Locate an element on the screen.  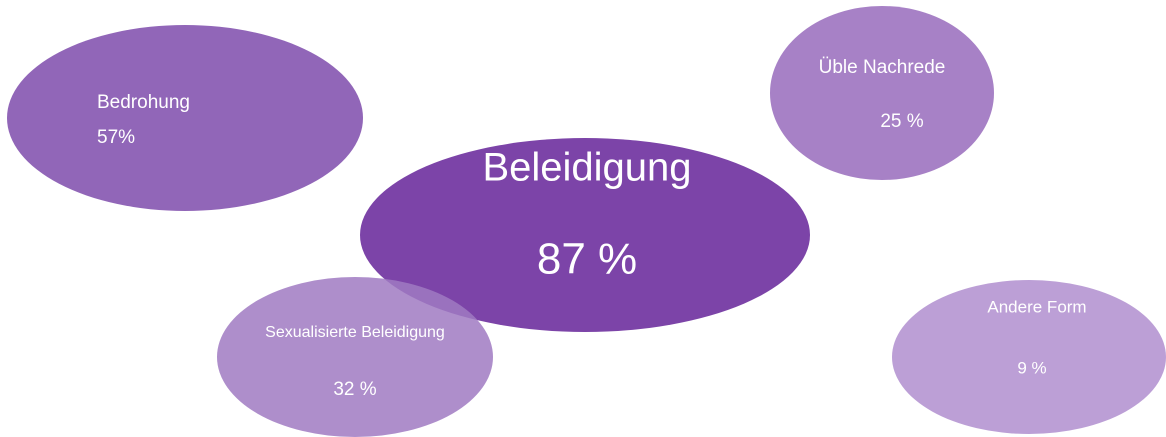
value-label: 25 % is located at coordinates (901, 121).